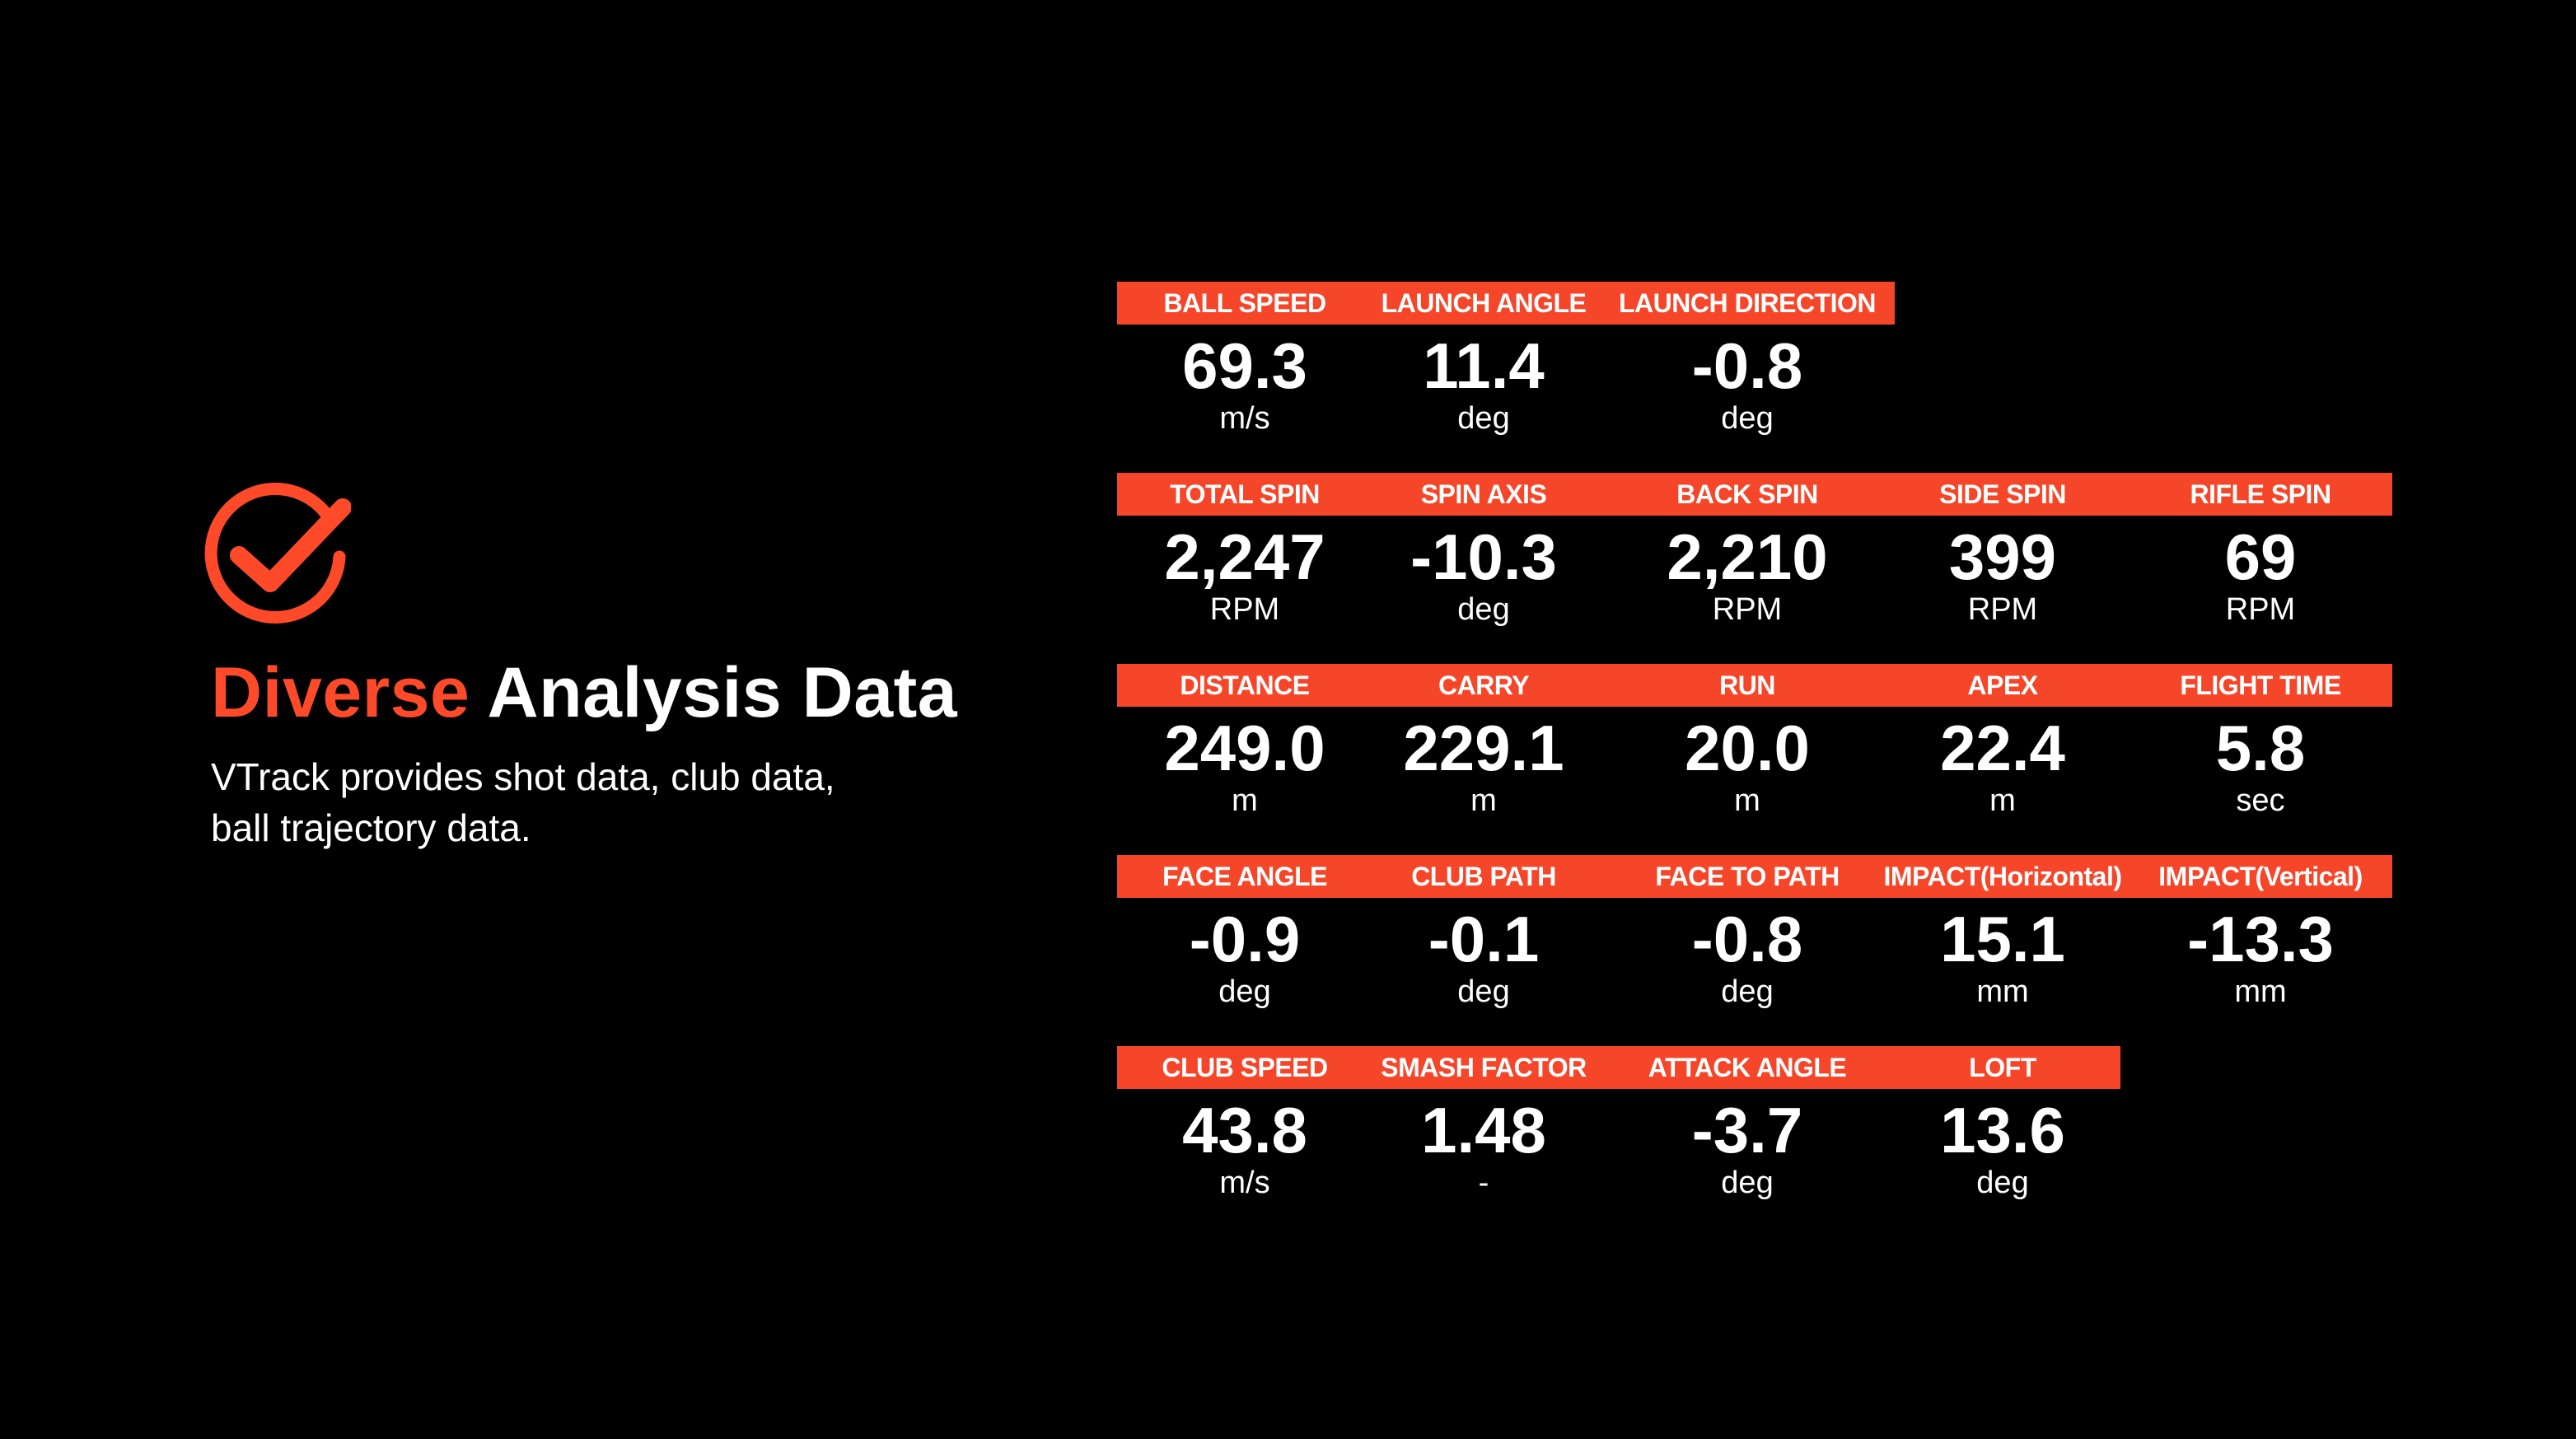 The height and width of the screenshot is (1439, 2576). I want to click on metric-value: 15.1, so click(2003, 939).